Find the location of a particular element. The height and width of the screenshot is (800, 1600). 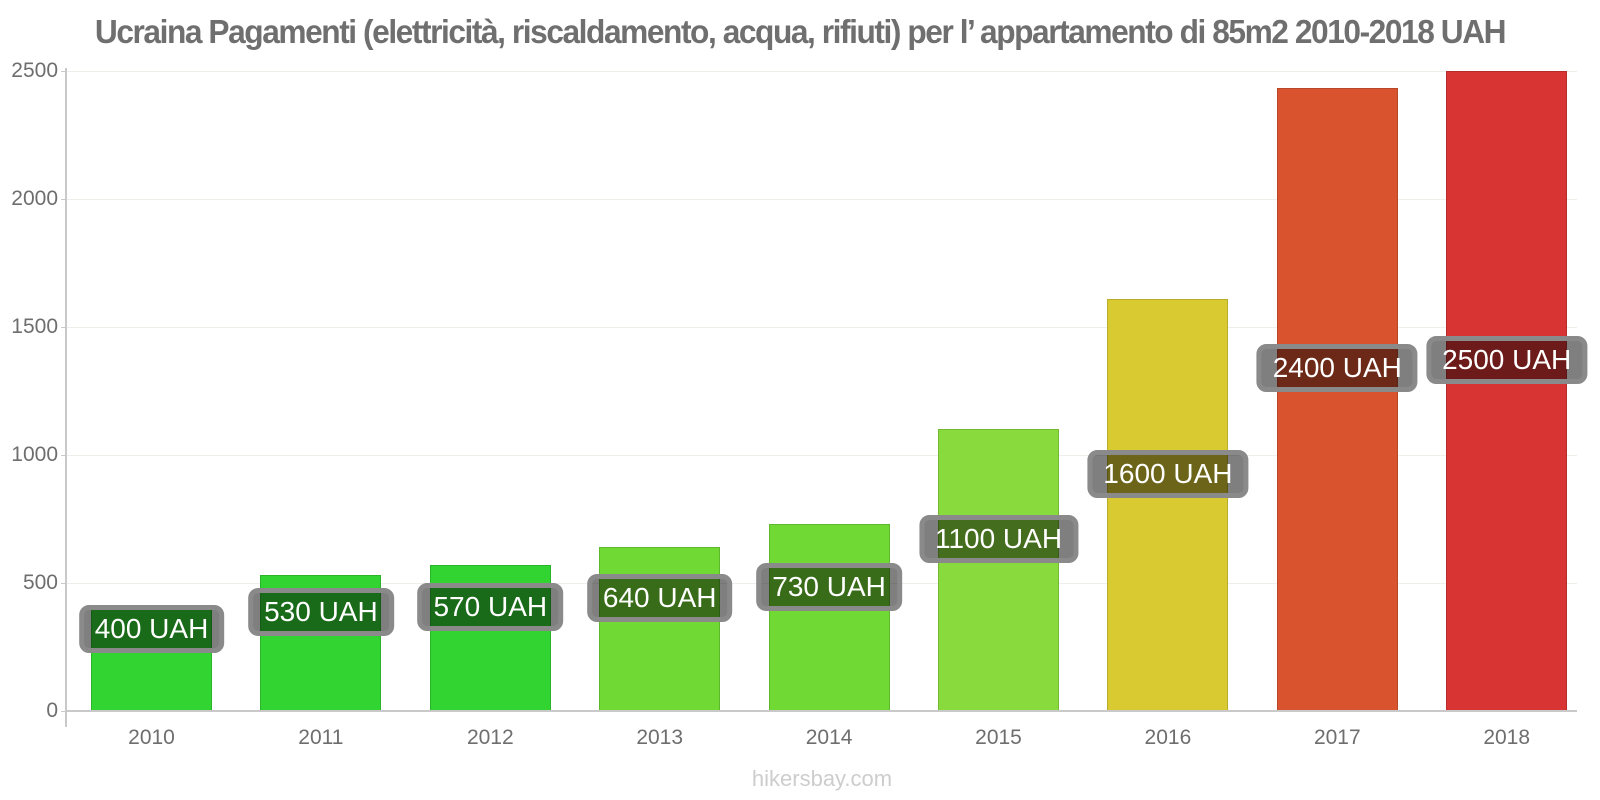

value-label-2014: 730 UAH is located at coordinates (829, 586).